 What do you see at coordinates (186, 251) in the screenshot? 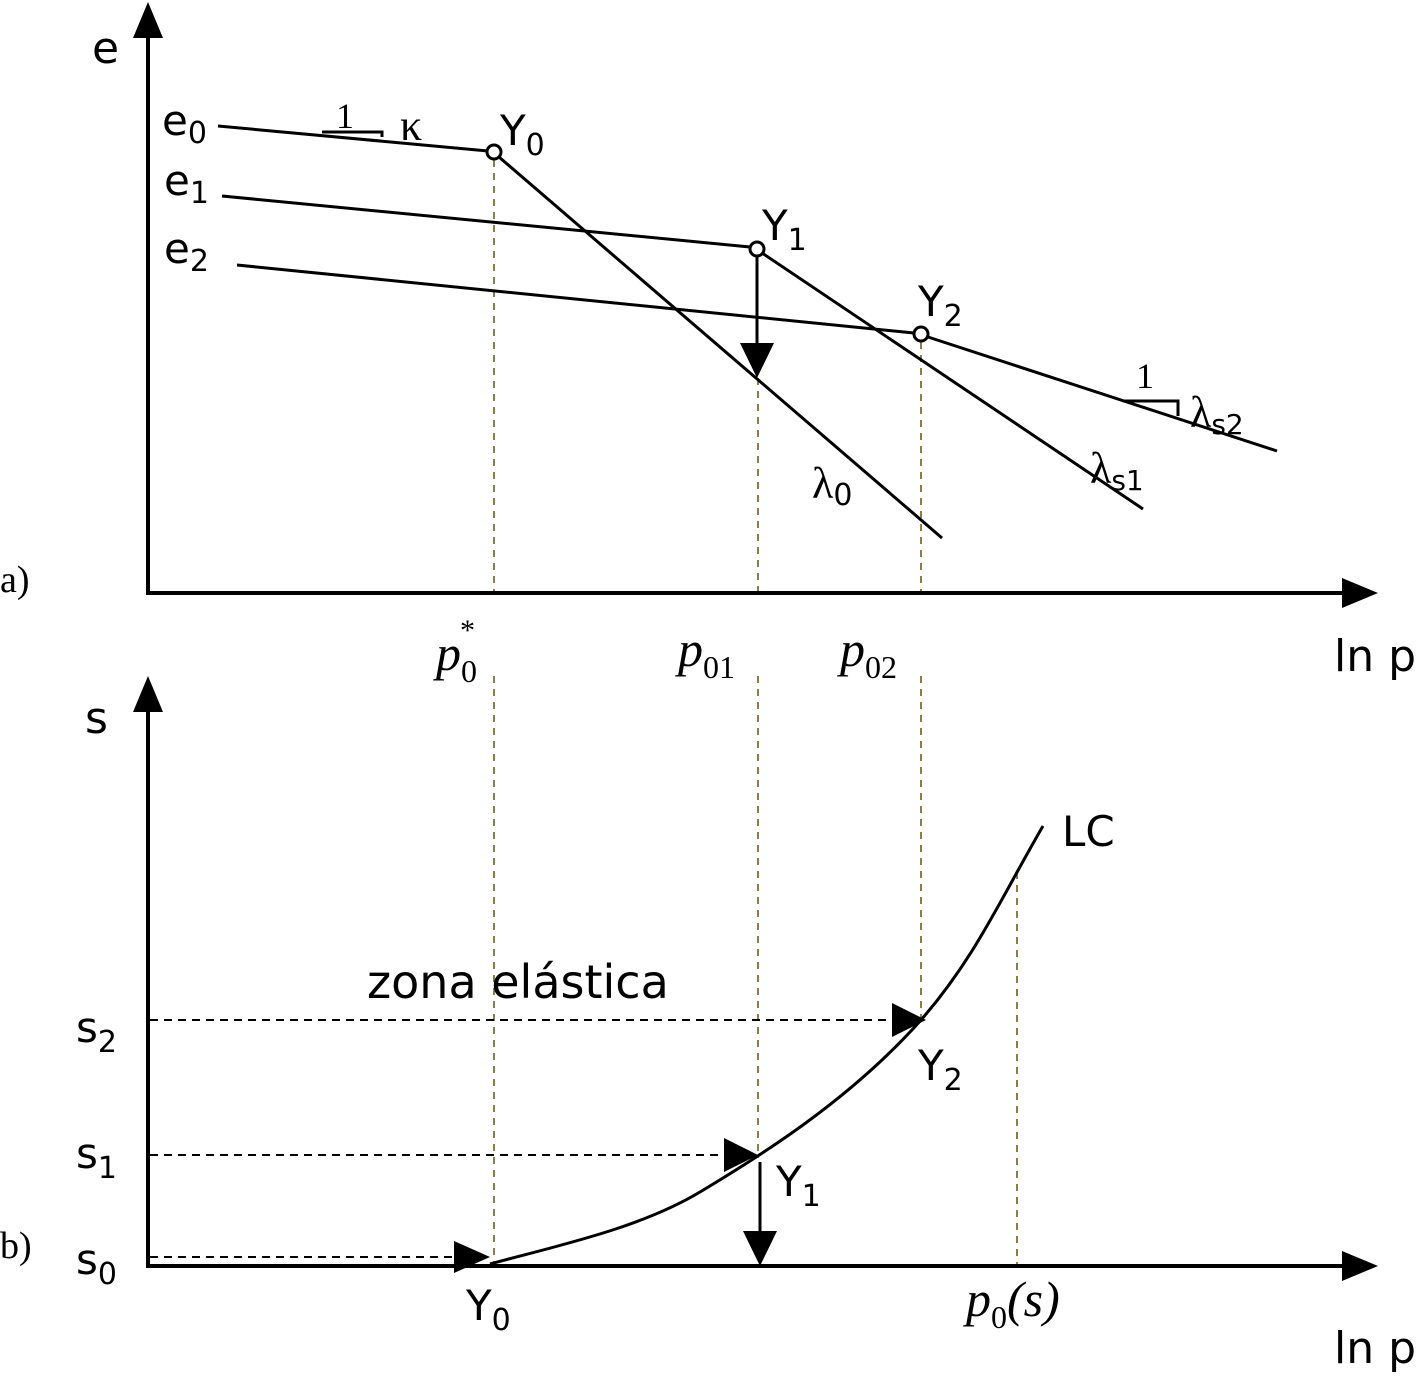
I see `label-e2: e2` at bounding box center [186, 251].